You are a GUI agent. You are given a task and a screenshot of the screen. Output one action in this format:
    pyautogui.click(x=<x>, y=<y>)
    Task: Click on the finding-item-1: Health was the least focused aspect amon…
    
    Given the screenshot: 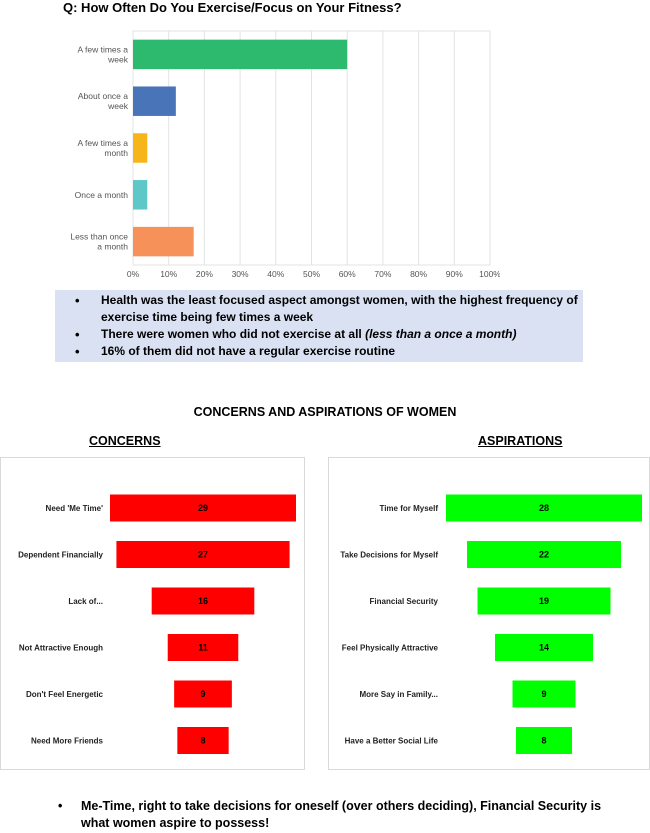 What is the action you would take?
    pyautogui.click(x=329, y=309)
    